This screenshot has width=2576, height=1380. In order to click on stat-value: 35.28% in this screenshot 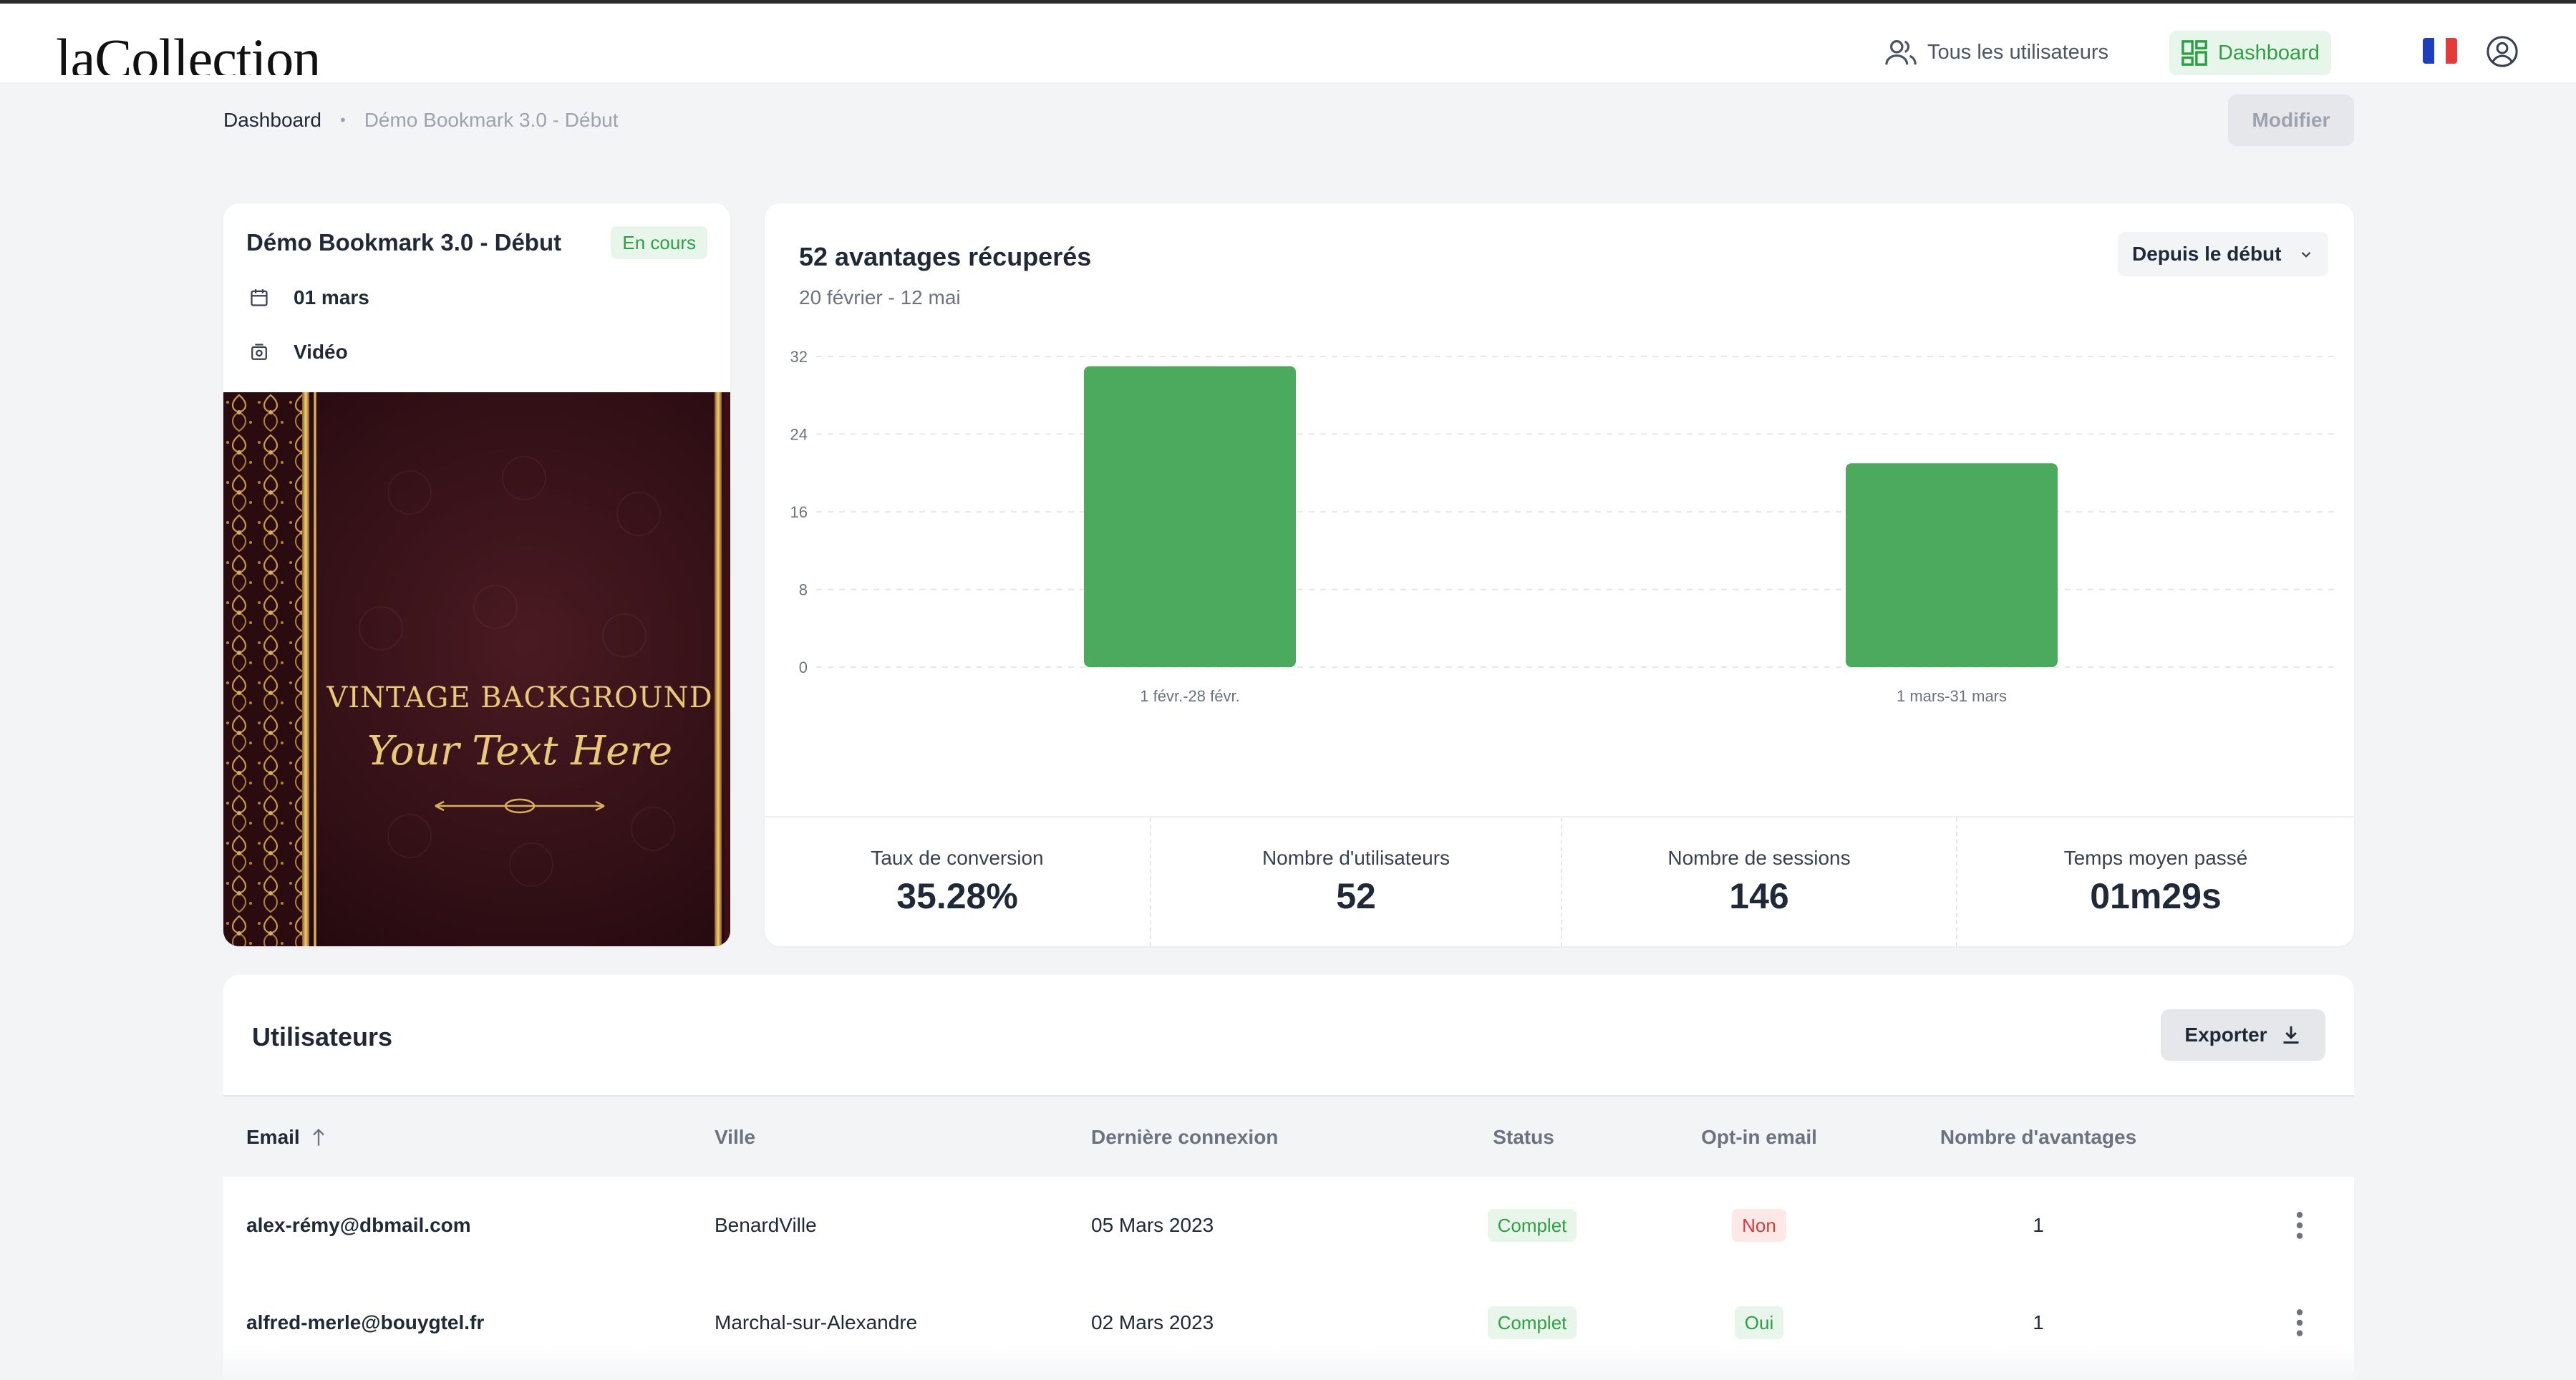, I will do `click(957, 896)`.